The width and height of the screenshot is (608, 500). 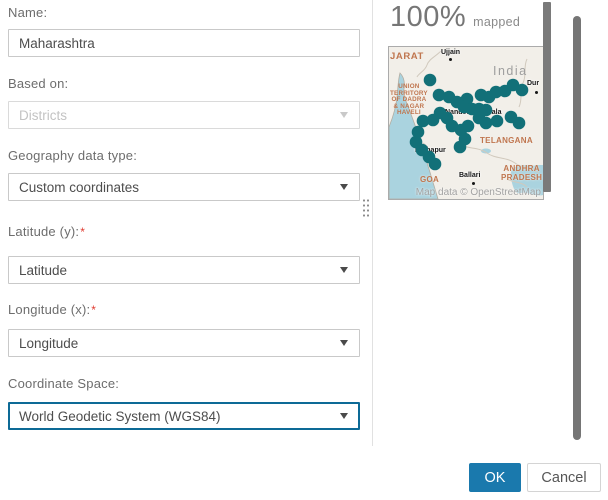 What do you see at coordinates (470, 175) in the screenshot?
I see `map-label: Ballari` at bounding box center [470, 175].